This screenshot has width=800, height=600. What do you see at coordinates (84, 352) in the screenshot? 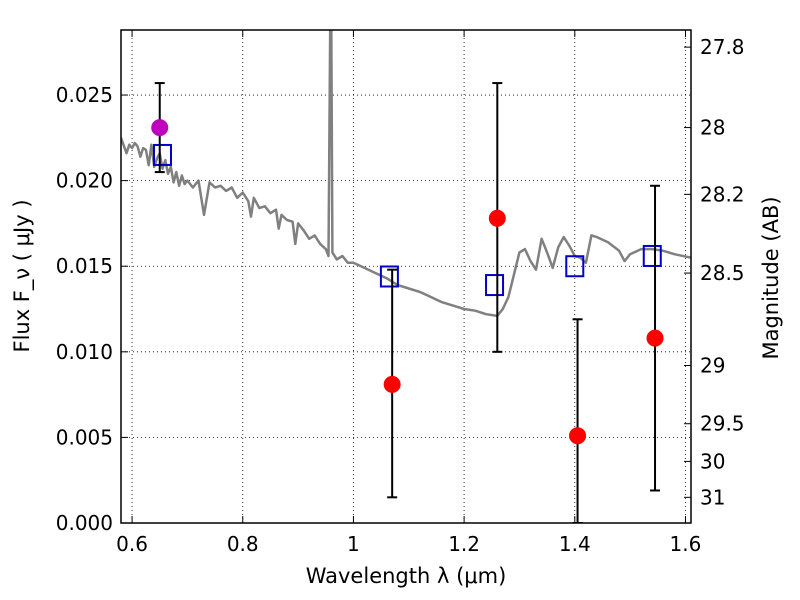
I see `y-tick-label: 0.010` at bounding box center [84, 352].